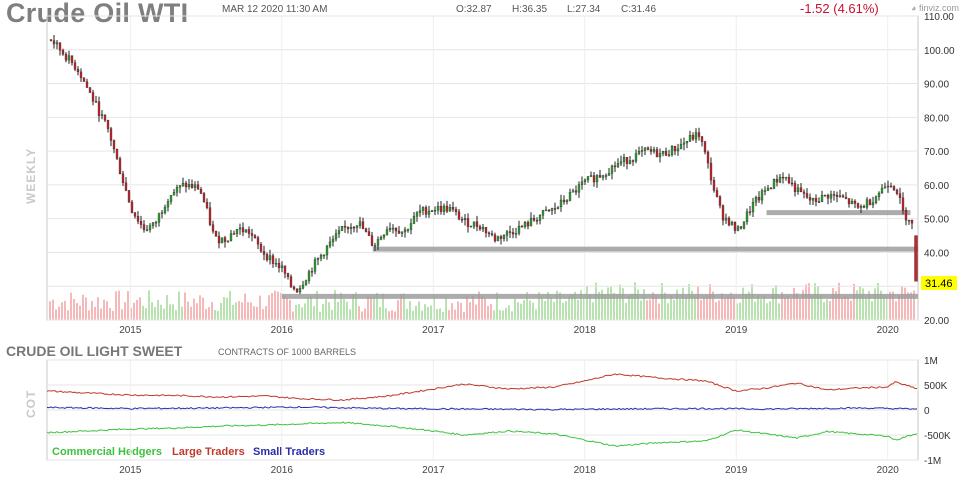  I want to click on last-price-label: 31.46, so click(939, 284).